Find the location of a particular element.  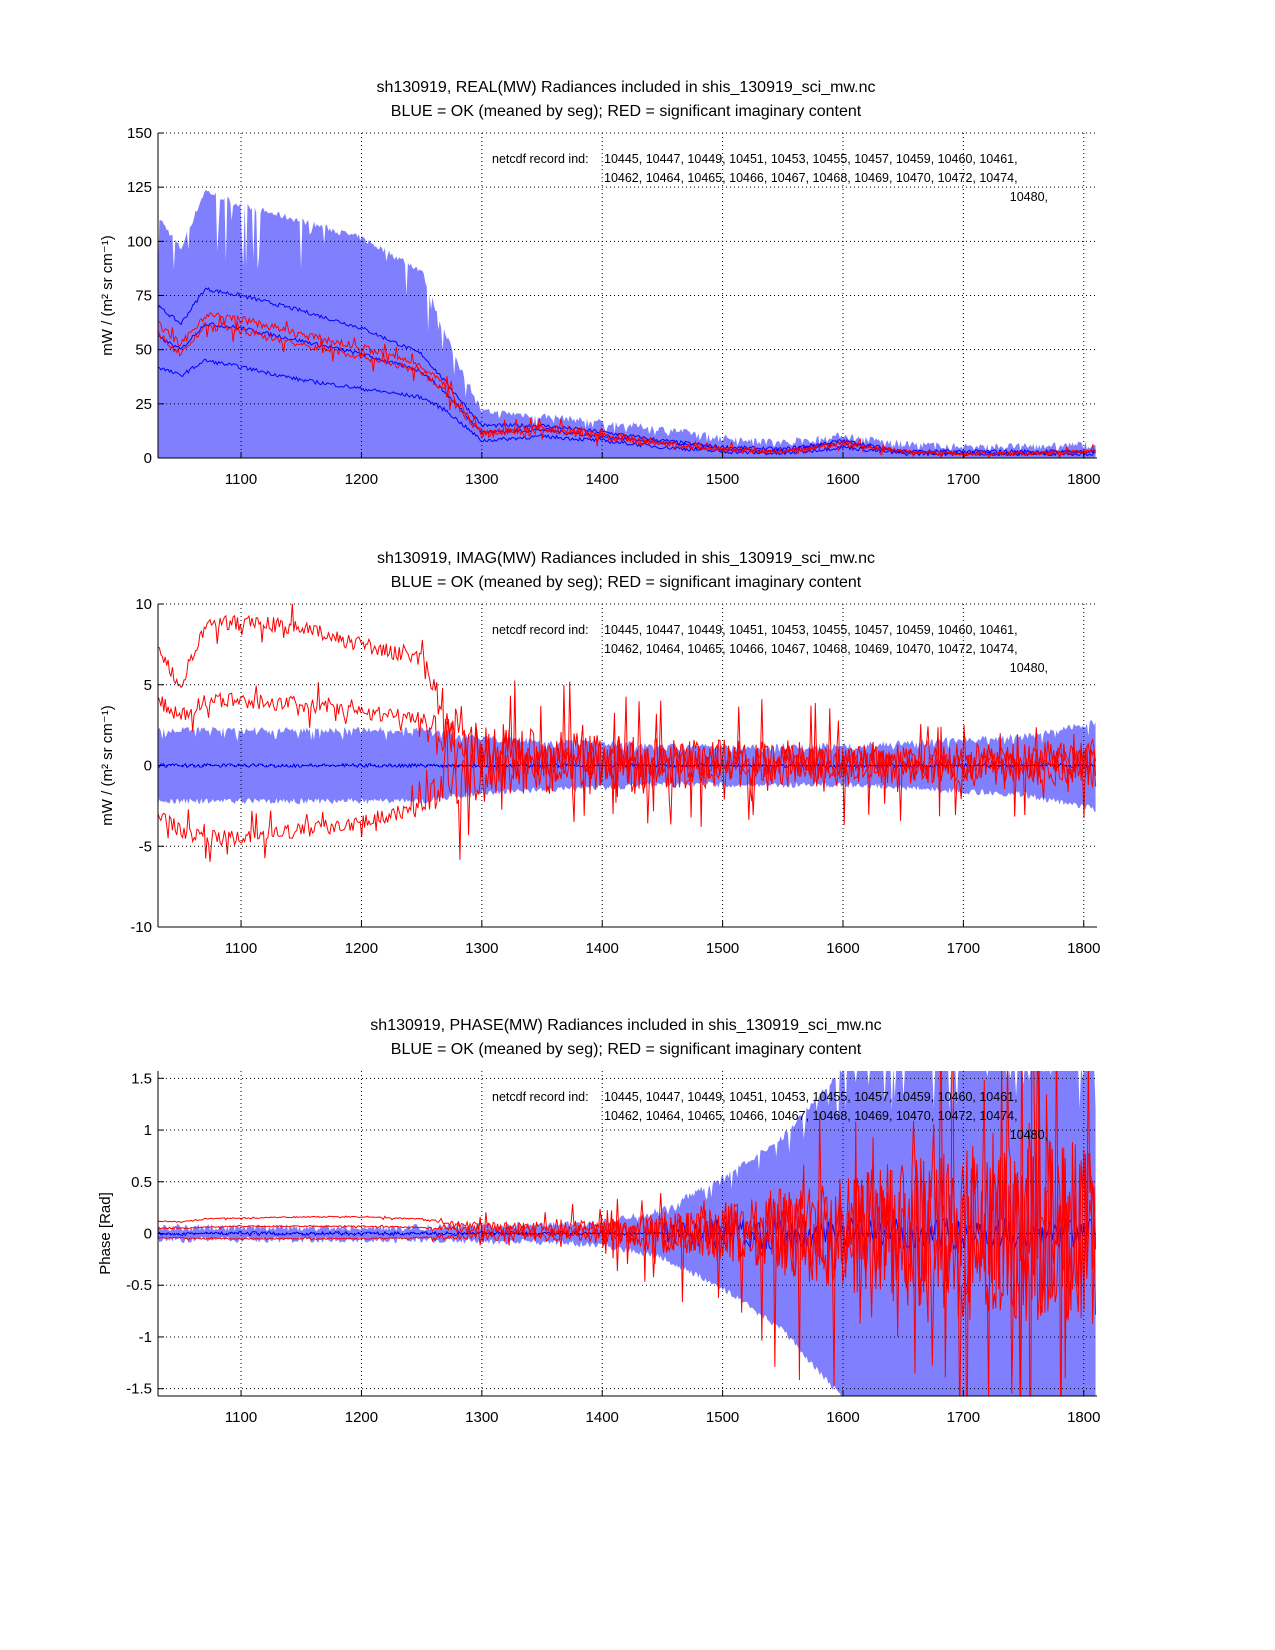

y-tick-label: 1 is located at coordinates (148, 1130).